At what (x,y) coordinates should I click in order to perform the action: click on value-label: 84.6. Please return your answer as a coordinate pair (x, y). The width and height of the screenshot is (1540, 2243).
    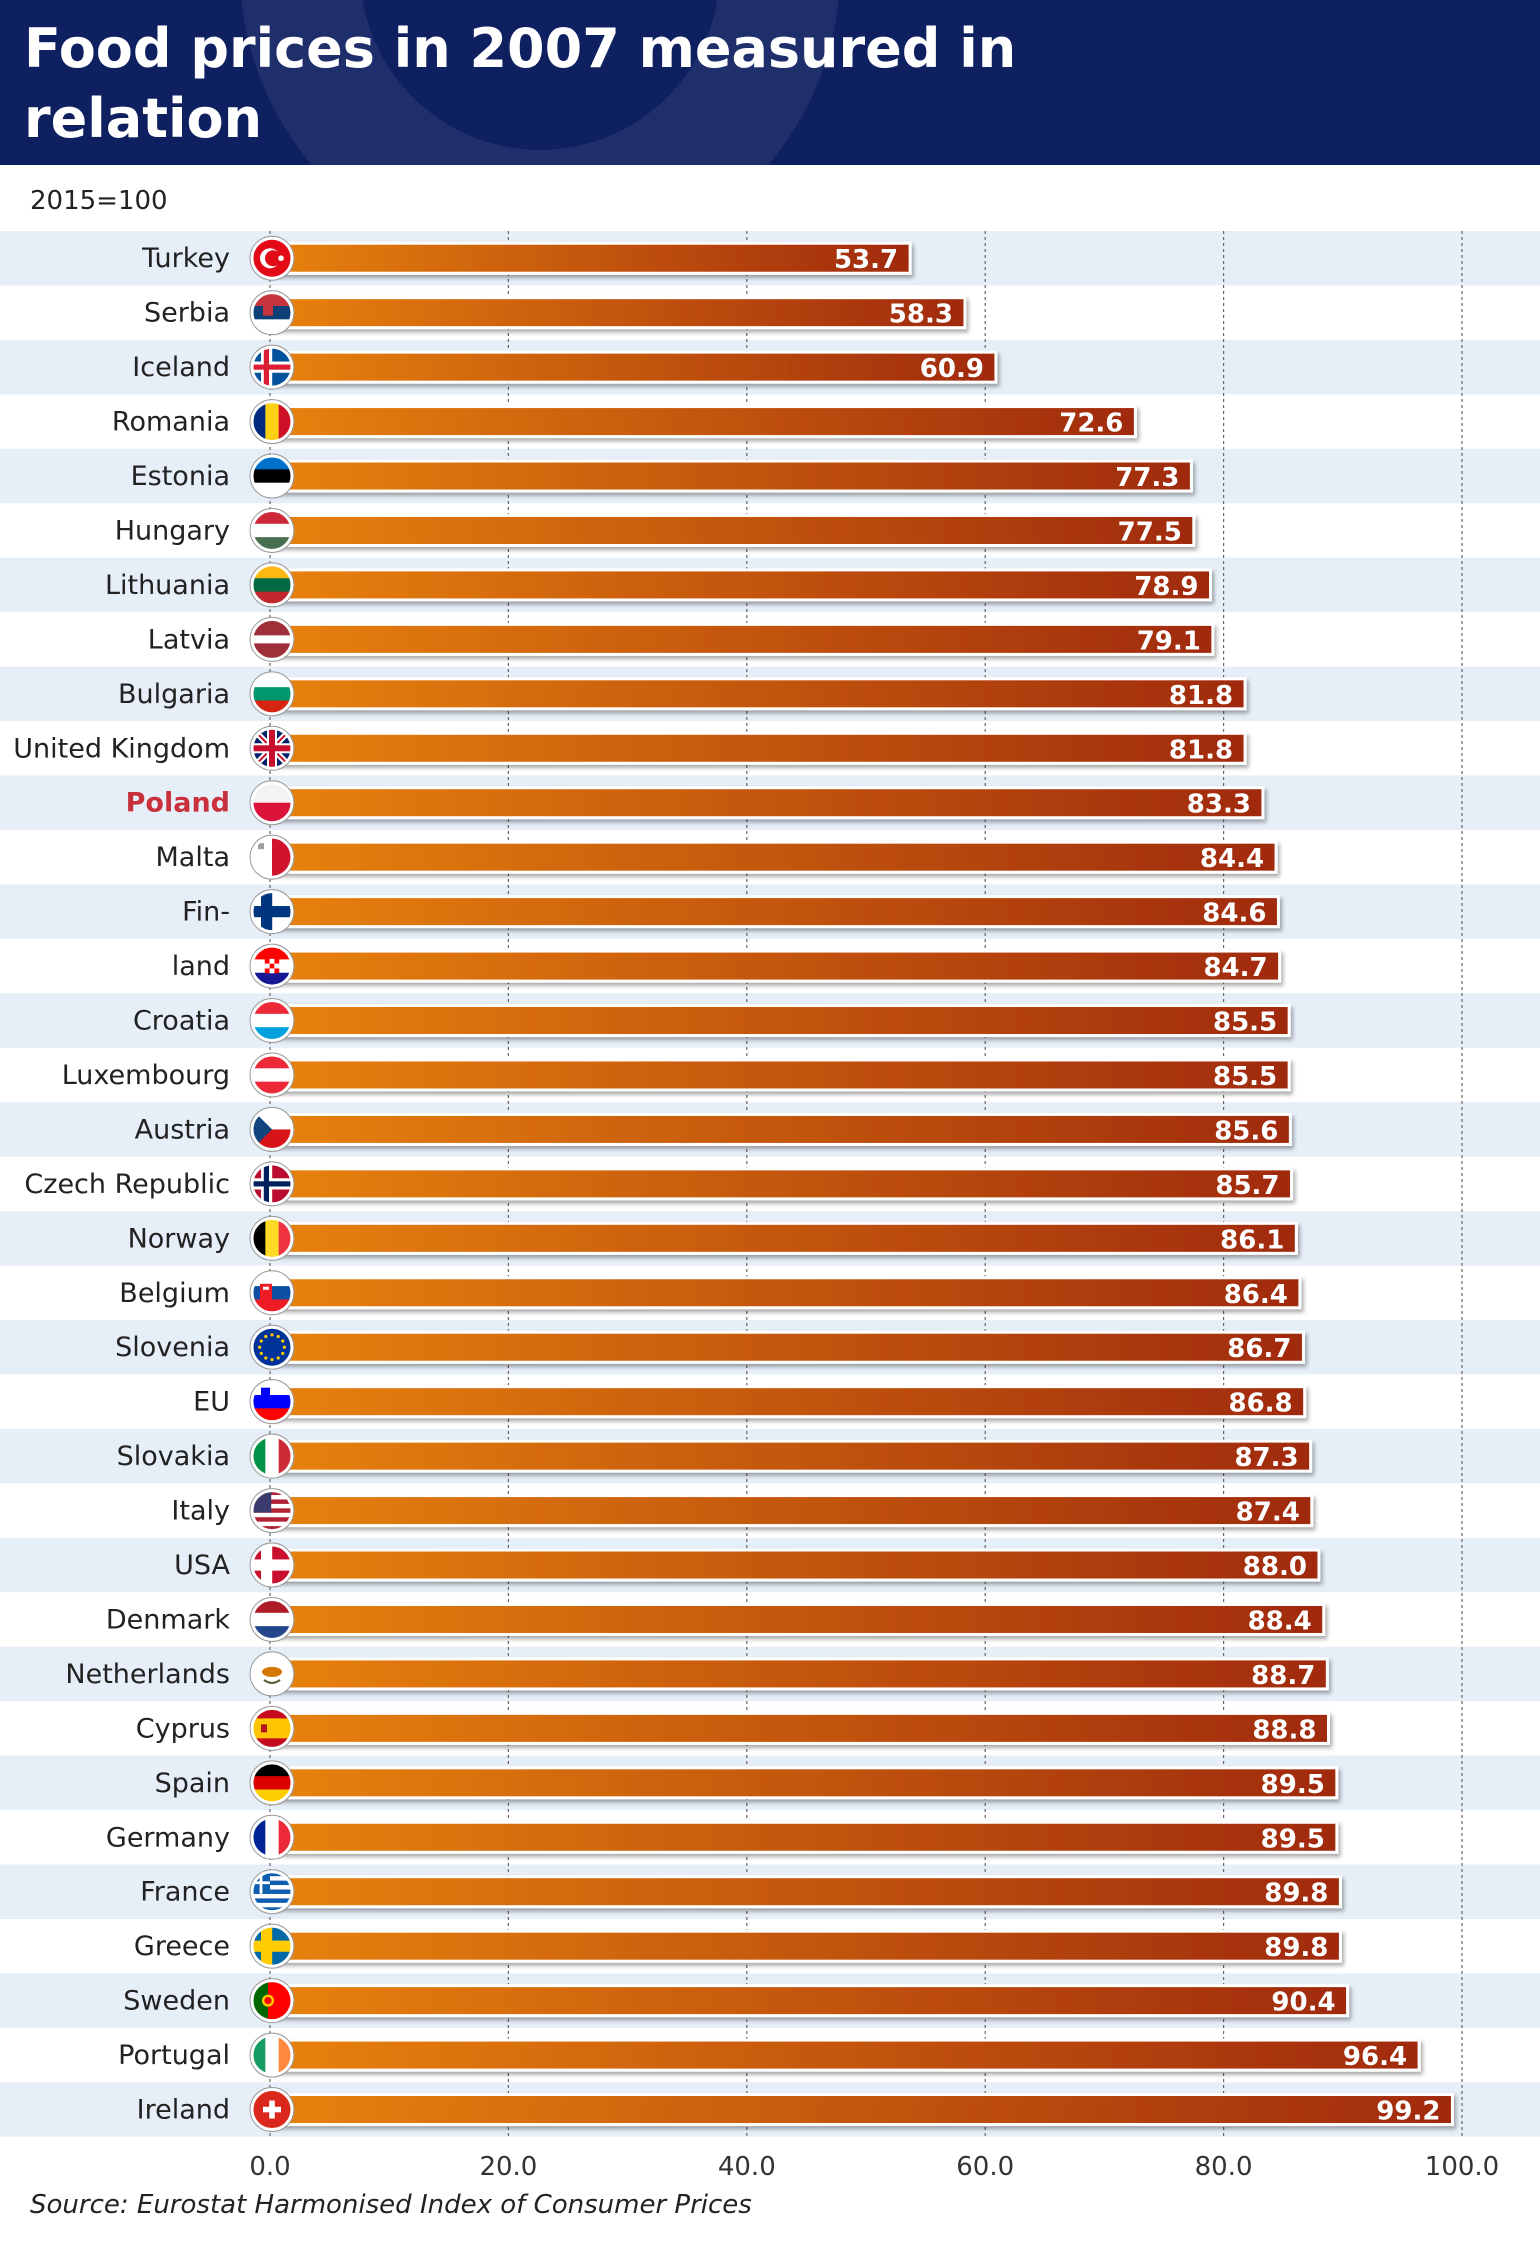
    Looking at the image, I should click on (1234, 914).